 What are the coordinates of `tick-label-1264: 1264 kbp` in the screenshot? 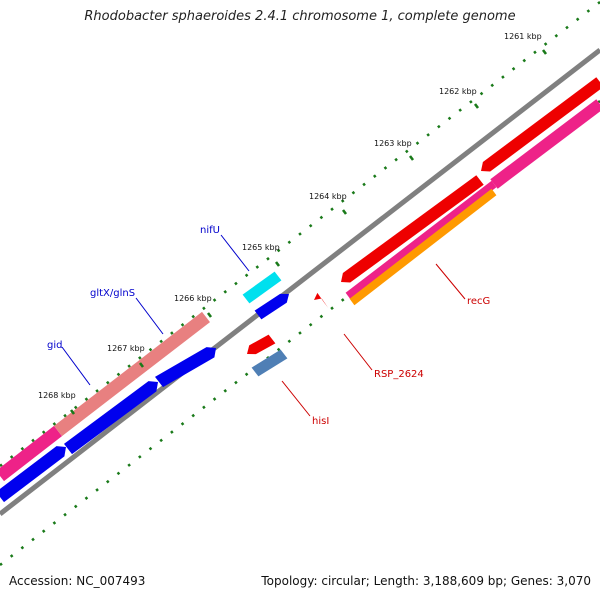 It's located at (328, 196).